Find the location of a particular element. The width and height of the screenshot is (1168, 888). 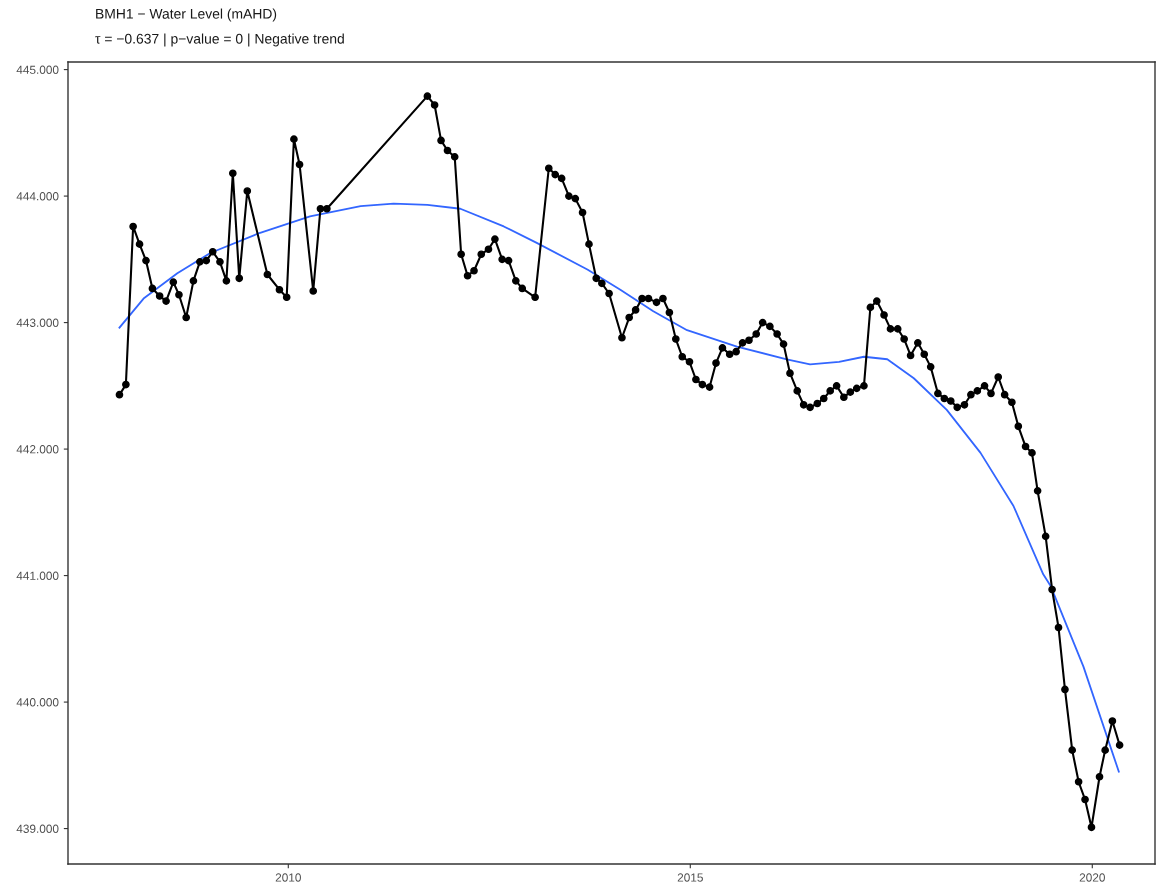

y-tick-label: 441.000 is located at coordinates (37, 575).